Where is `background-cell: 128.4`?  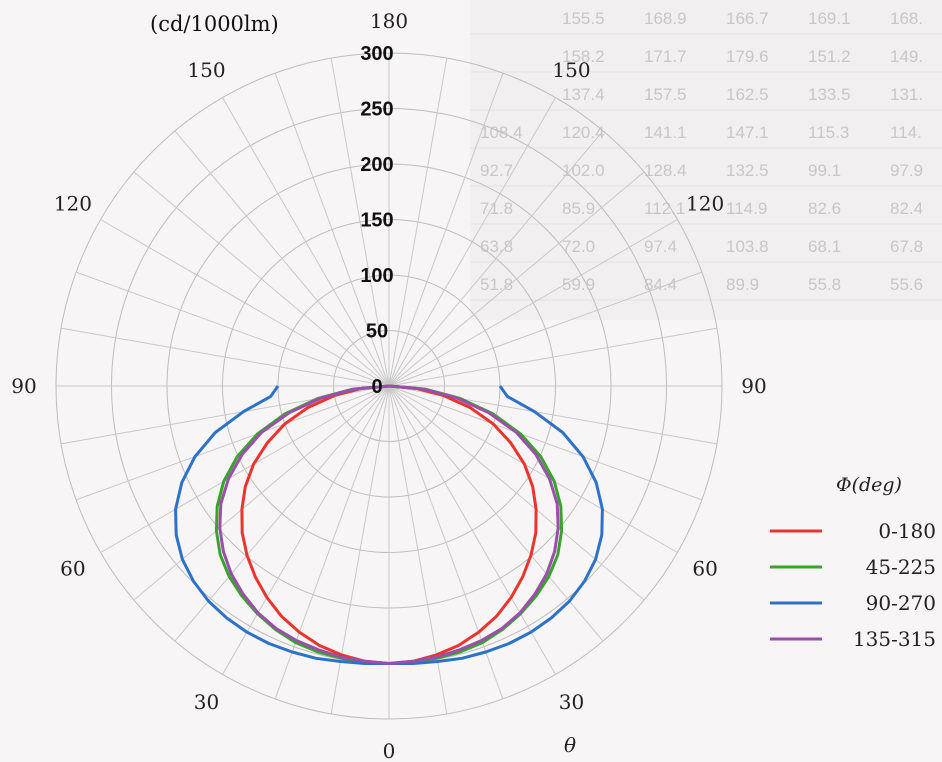 background-cell: 128.4 is located at coordinates (665, 170).